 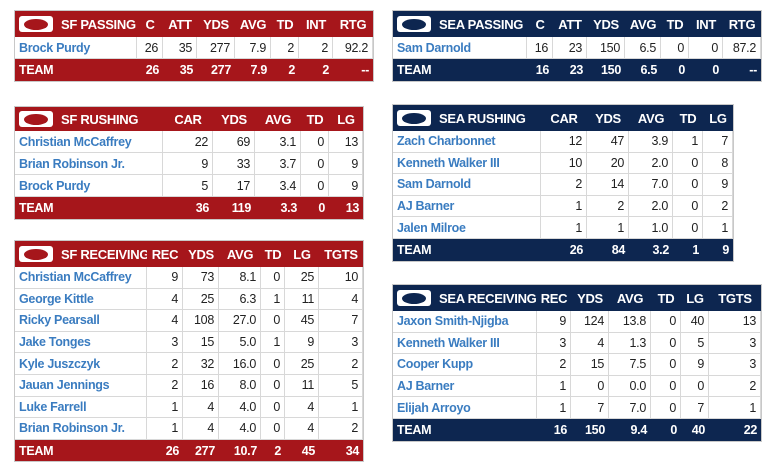 I want to click on player-name: Brian Robinson Jr., so click(x=81, y=429).